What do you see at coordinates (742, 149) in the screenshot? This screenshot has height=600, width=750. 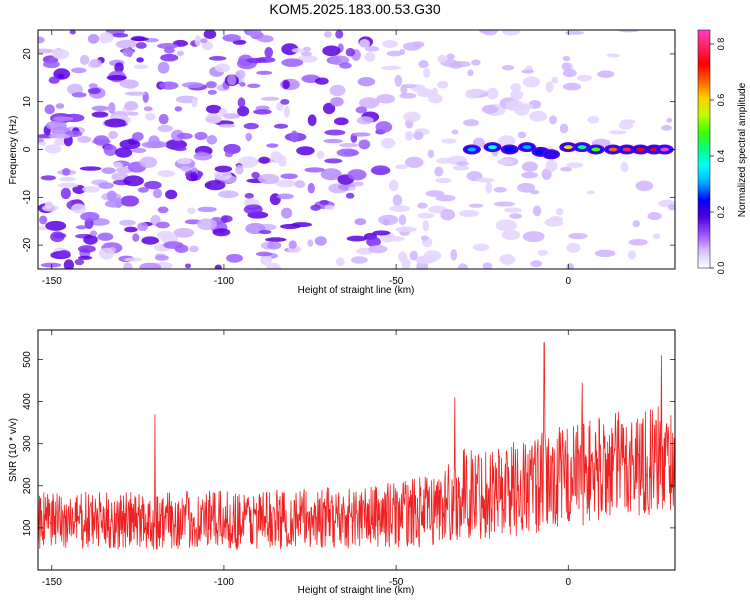 I see `colorbar-label: Normalized spectral amplitude` at bounding box center [742, 149].